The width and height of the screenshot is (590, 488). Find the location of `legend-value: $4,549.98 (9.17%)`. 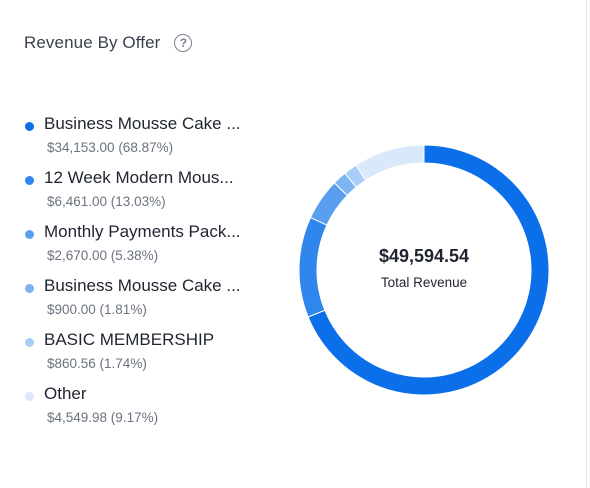

legend-value: $4,549.98 (9.17%) is located at coordinates (103, 417).